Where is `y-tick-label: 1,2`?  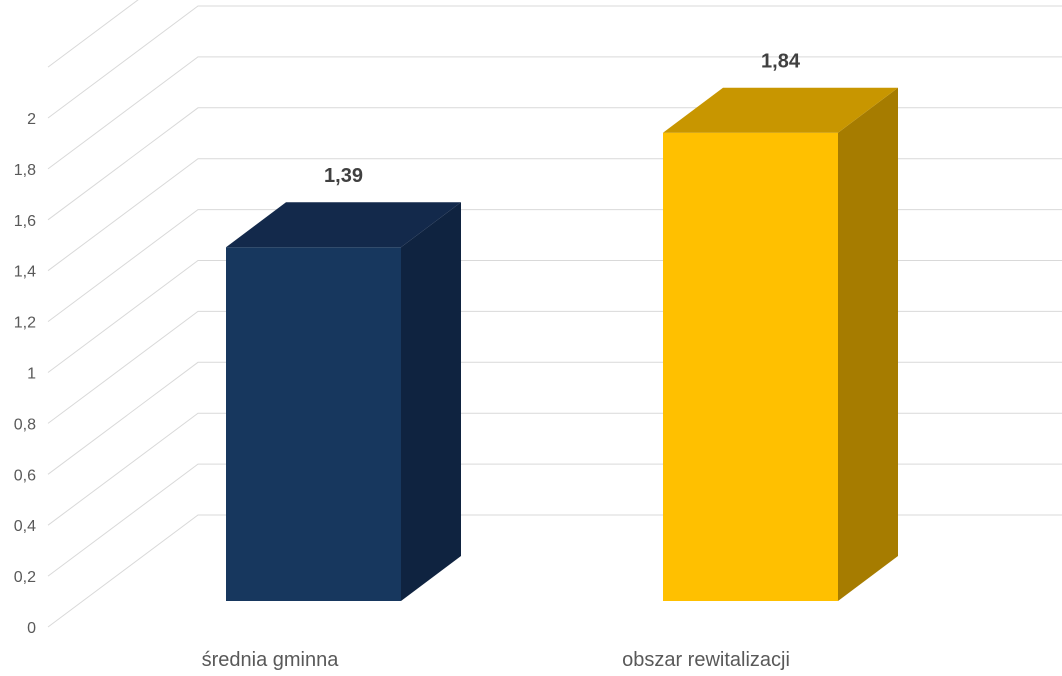 y-tick-label: 1,2 is located at coordinates (25, 323).